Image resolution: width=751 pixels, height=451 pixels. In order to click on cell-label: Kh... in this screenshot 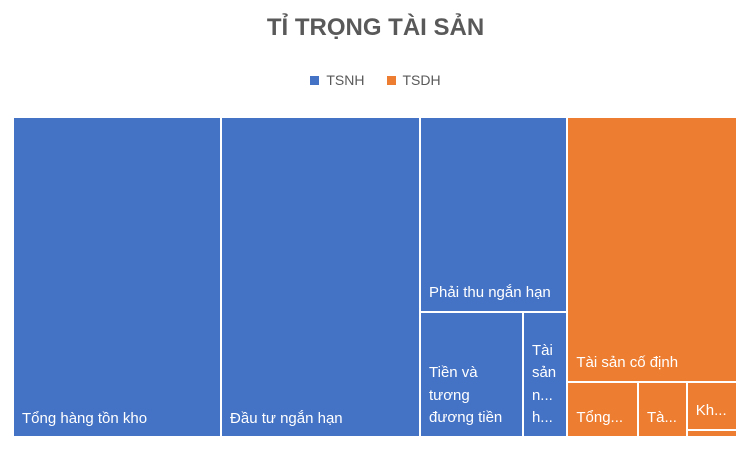, I will do `click(711, 411)`.